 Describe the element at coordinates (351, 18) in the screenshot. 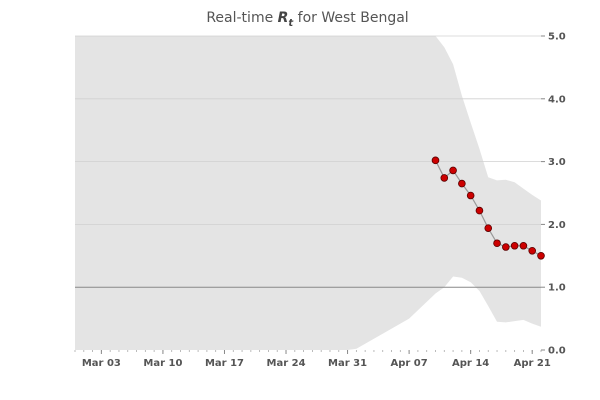

I see `title-suffix: for West Bengal` at that location.